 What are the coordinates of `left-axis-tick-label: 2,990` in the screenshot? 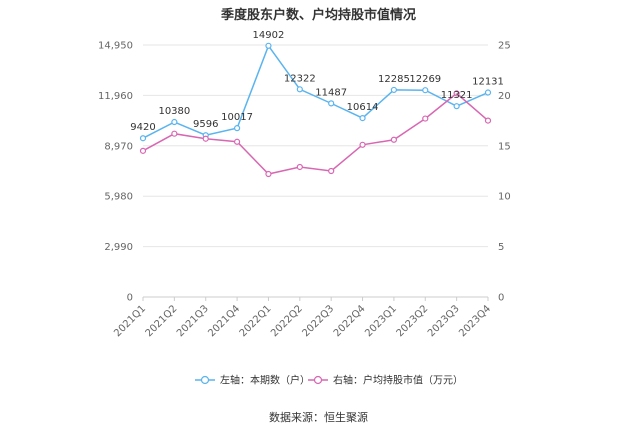 It's located at (118, 247).